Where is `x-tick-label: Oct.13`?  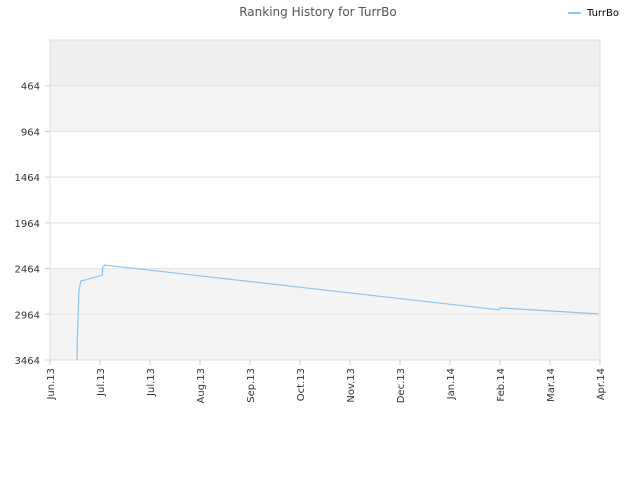 x-tick-label: Oct.13 is located at coordinates (301, 384).